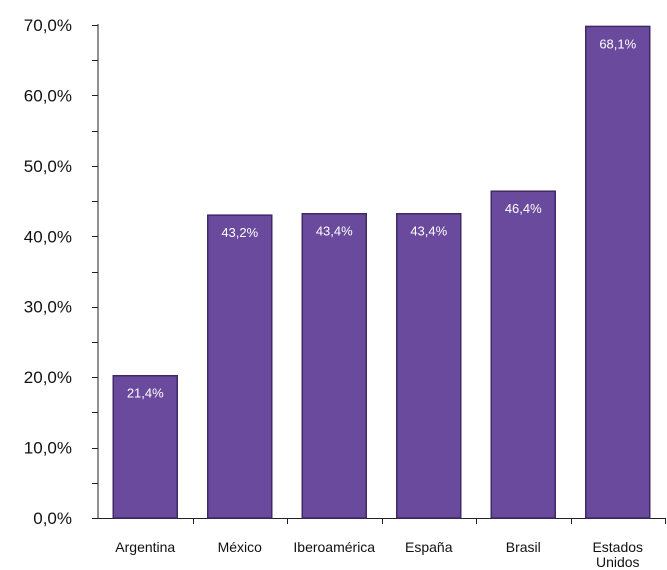 This screenshot has height=570, width=667. Describe the element at coordinates (48, 448) in the screenshot. I see `y-tick-label: 10,0%` at that location.